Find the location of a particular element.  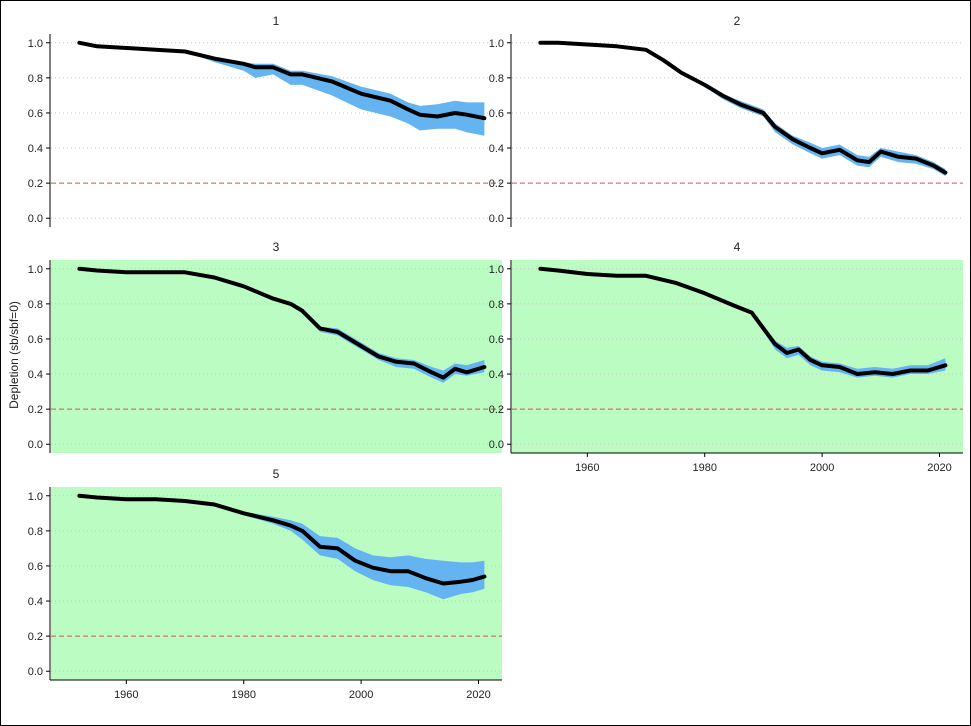

panel-1: 0.0 0.2 0.4 0.6 0.8 1.0 1 is located at coordinates (265, 120).